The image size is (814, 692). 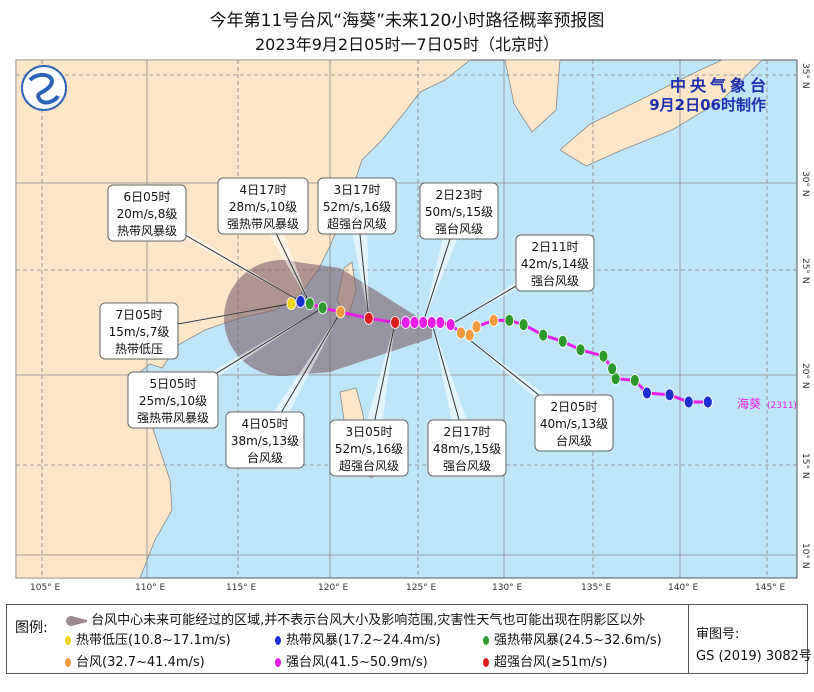 I want to click on lon-tick-label: 115° E, so click(x=241, y=588).